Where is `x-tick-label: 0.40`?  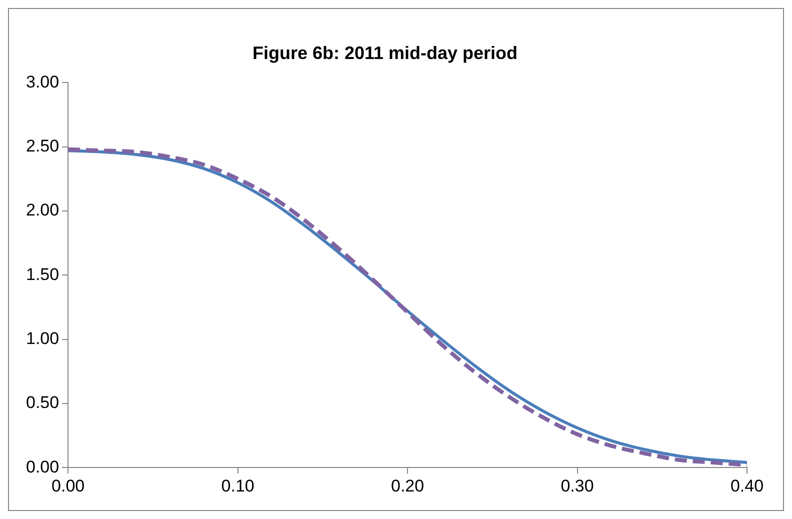
x-tick-label: 0.40 is located at coordinates (747, 486).